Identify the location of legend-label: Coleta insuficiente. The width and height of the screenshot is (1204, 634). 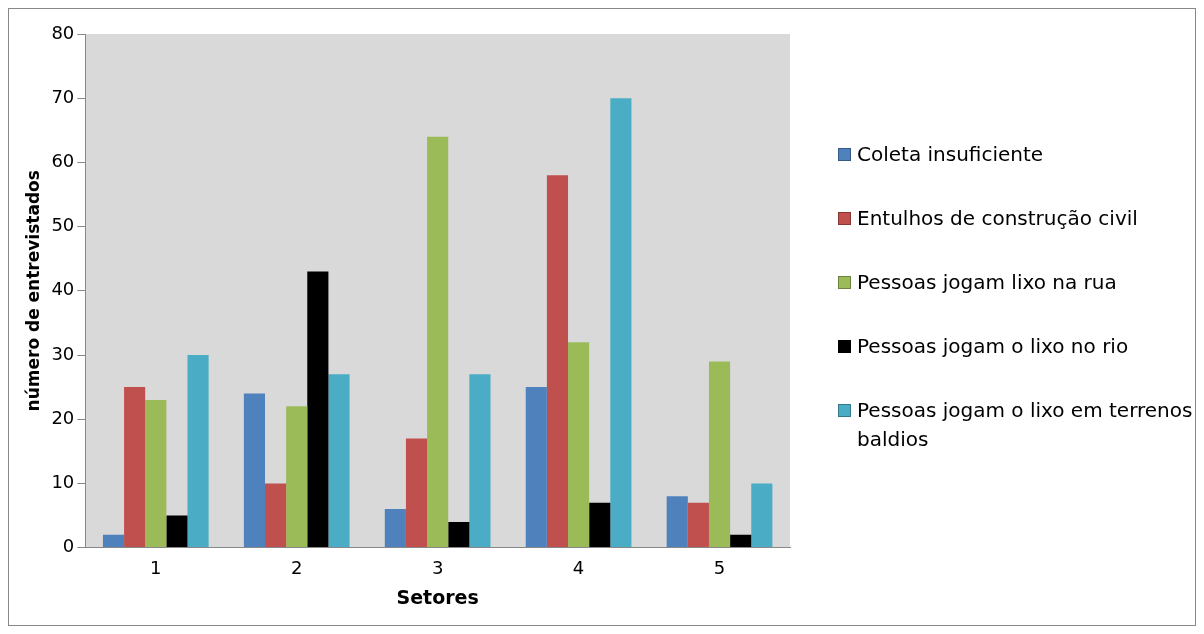
(950, 154).